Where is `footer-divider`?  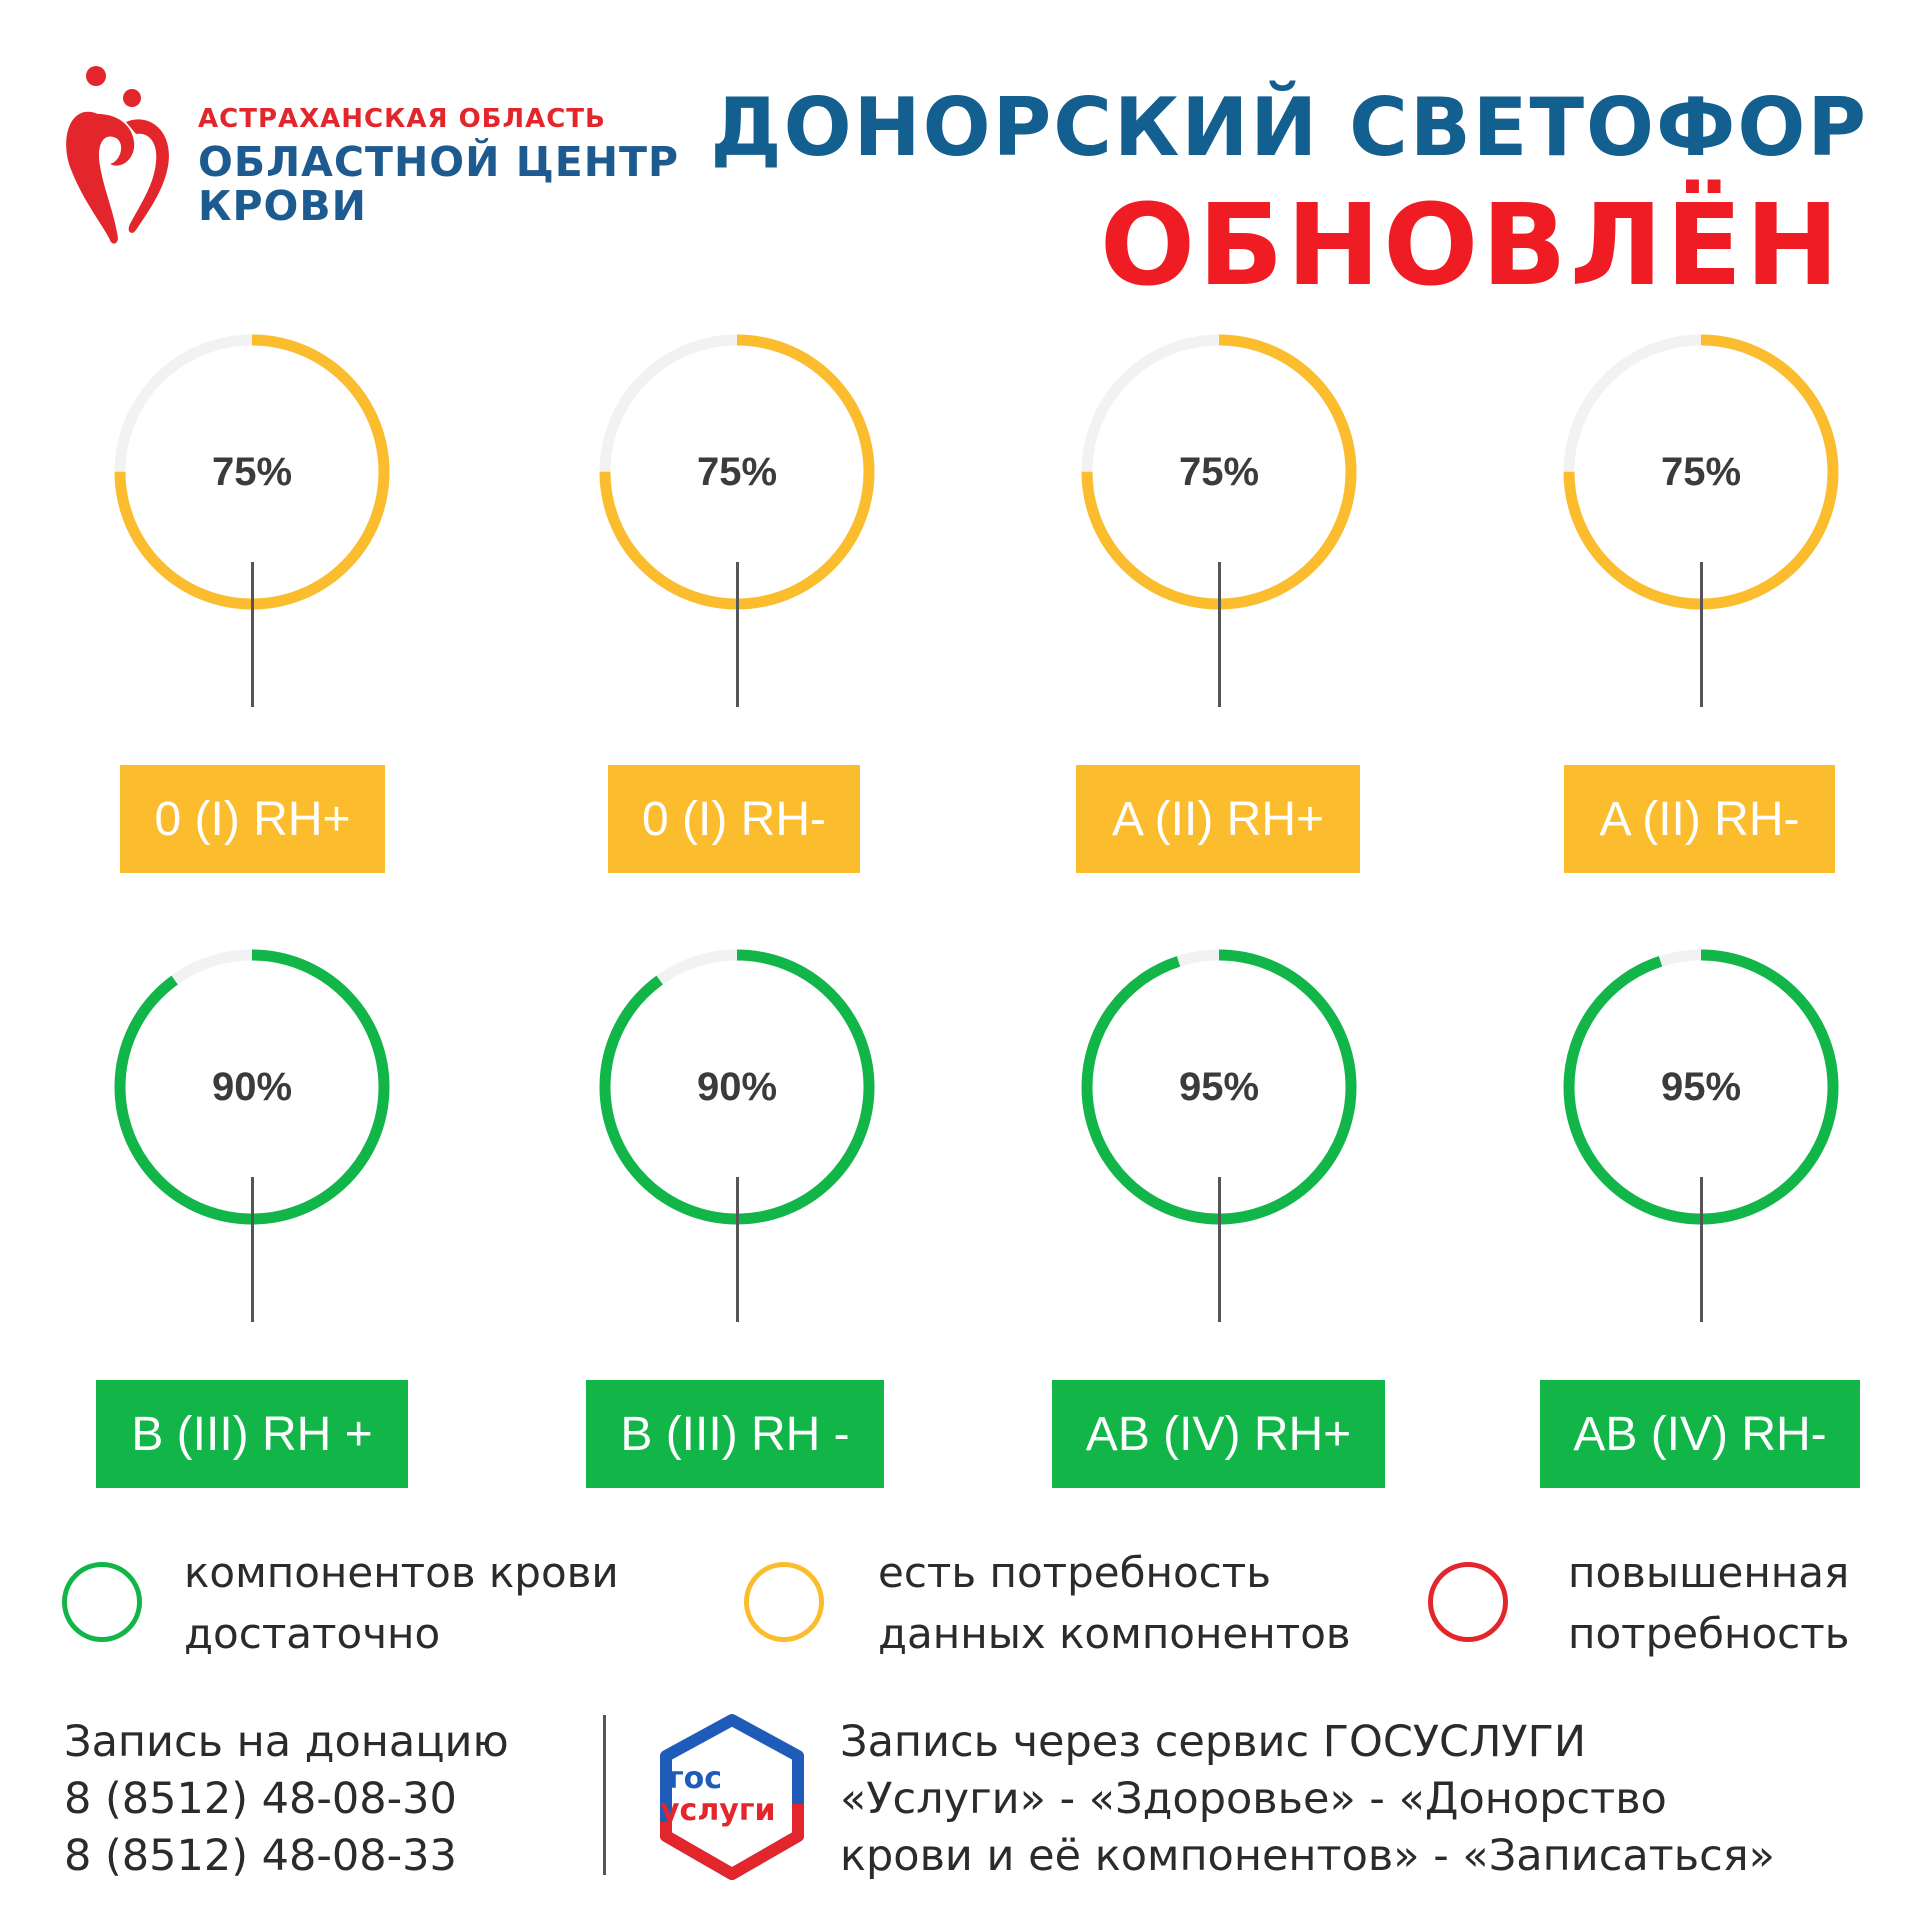 footer-divider is located at coordinates (604, 1795).